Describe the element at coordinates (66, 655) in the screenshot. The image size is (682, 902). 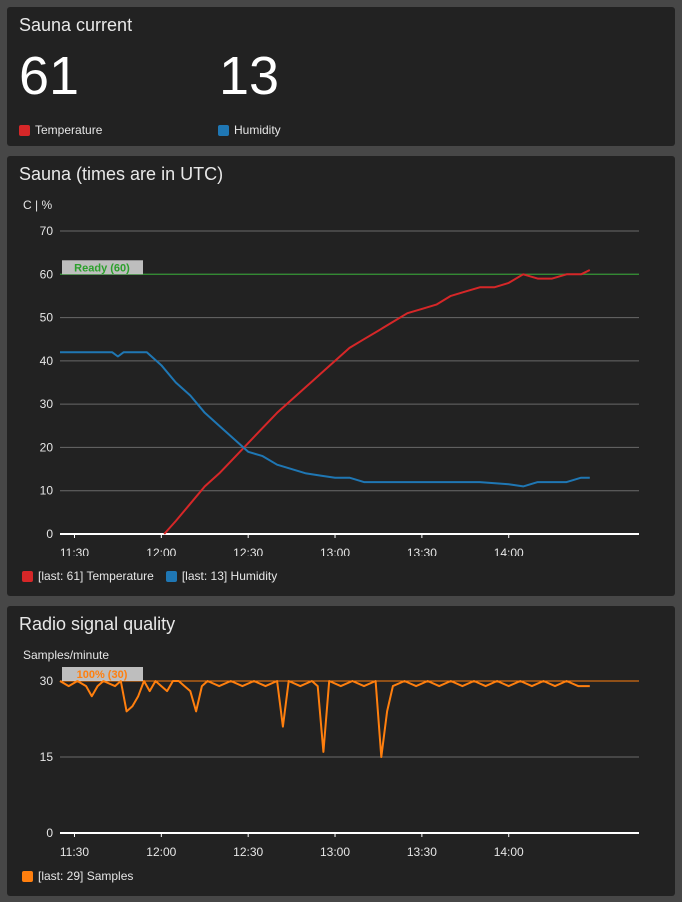
I see `y-axis-unit: Samples/minute` at that location.